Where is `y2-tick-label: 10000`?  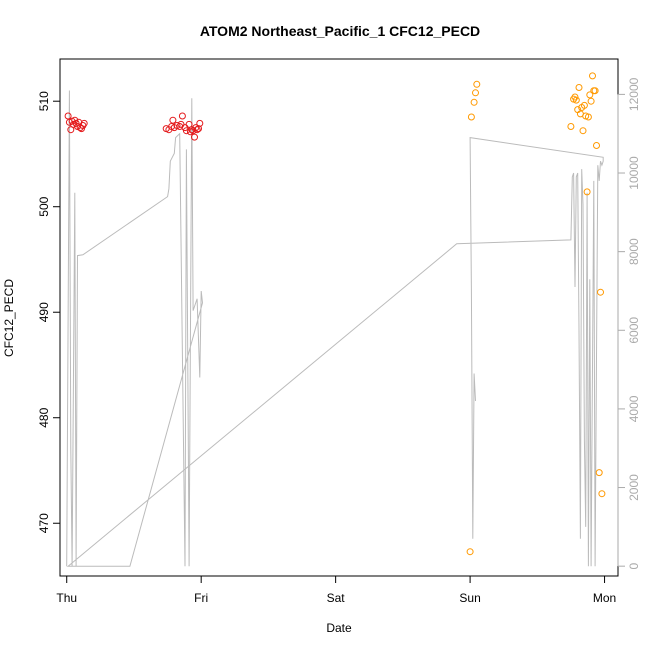
y2-tick-label: 10000 is located at coordinates (634, 173).